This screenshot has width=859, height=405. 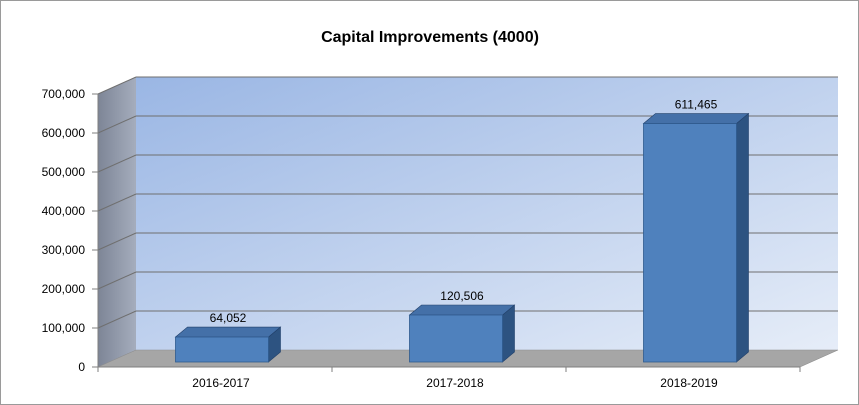 What do you see at coordinates (117, 222) in the screenshot?
I see `side-wall` at bounding box center [117, 222].